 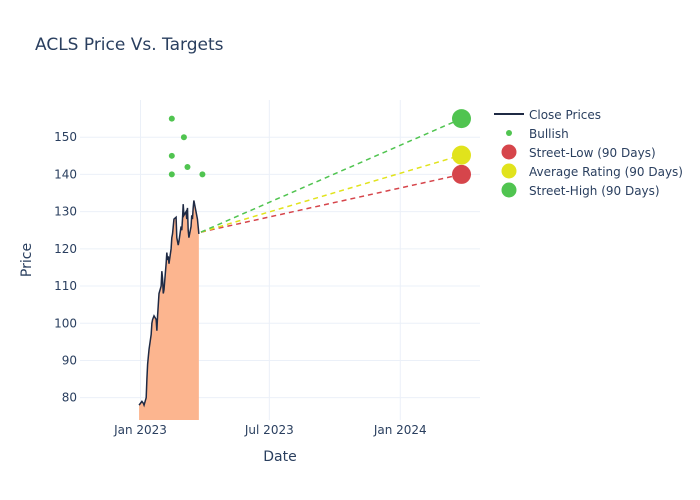 I want to click on price-area-fill, so click(x=169, y=310).